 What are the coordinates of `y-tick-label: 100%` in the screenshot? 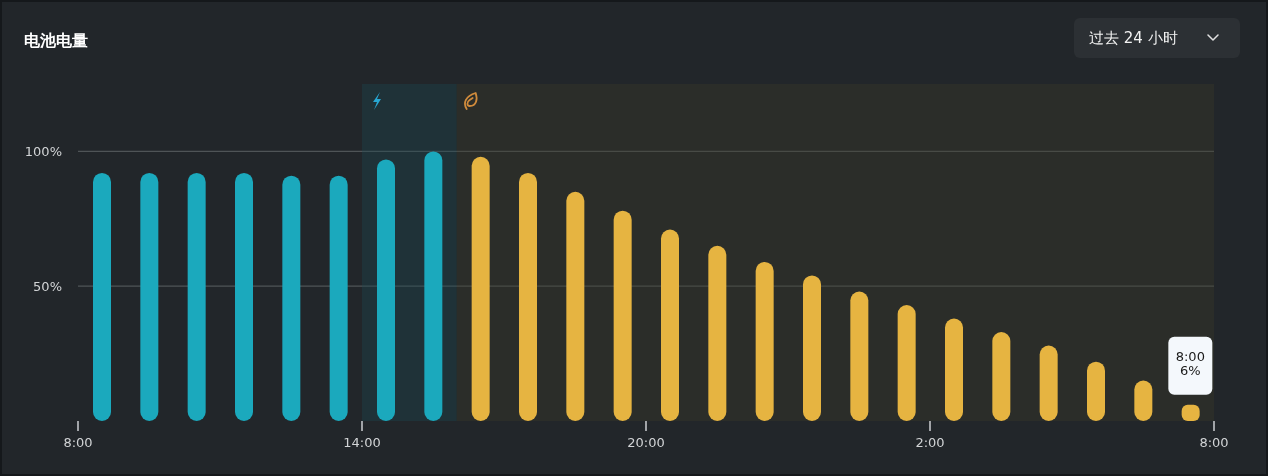 It's located at (43, 151).